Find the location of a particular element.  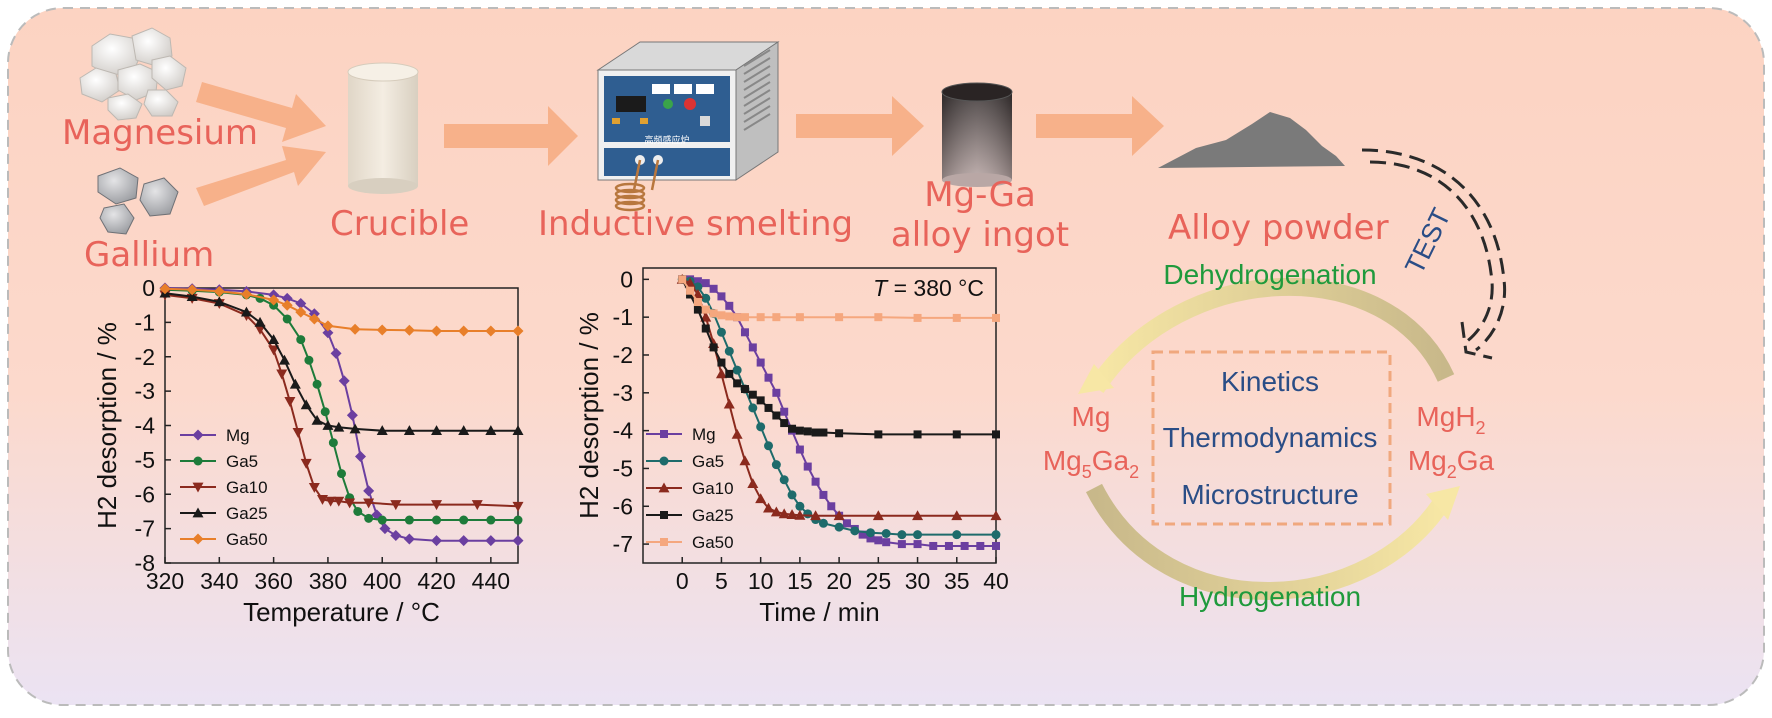

legend-label: Mg is located at coordinates (704, 434).